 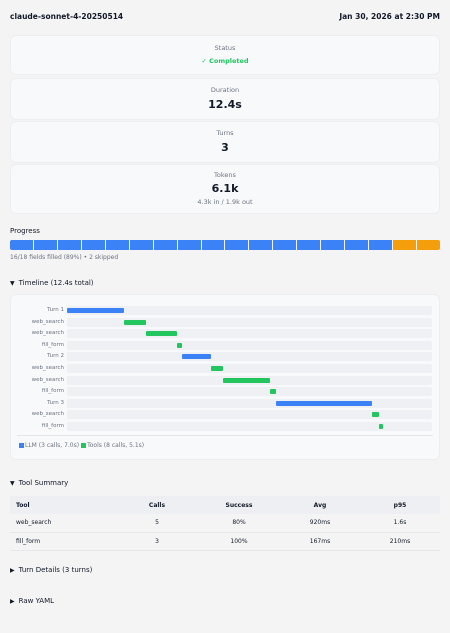 I want to click on tokens-label: Tokens, so click(x=225, y=175).